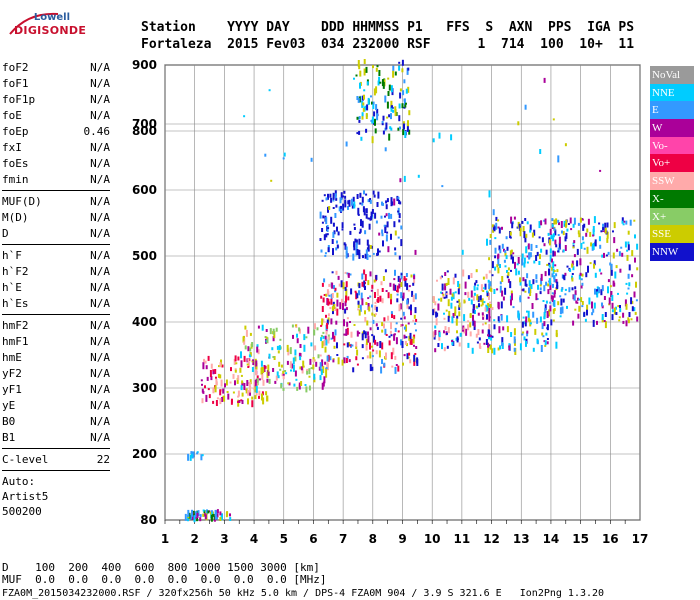 This screenshot has height=600, width=700. What do you see at coordinates (19, 481) in the screenshot?
I see `auto-label: Auto:` at bounding box center [19, 481].